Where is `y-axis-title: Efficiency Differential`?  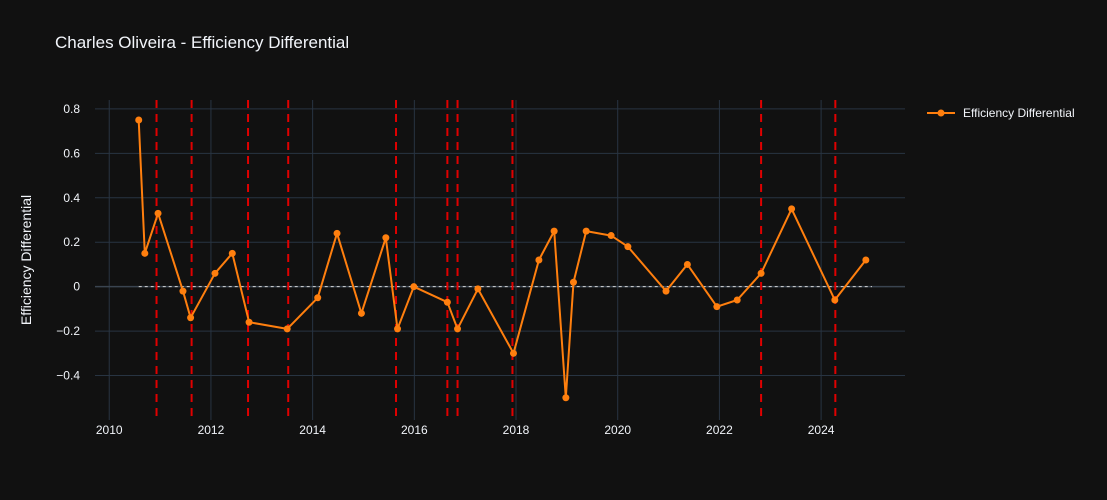 y-axis-title: Efficiency Differential is located at coordinates (26, 260).